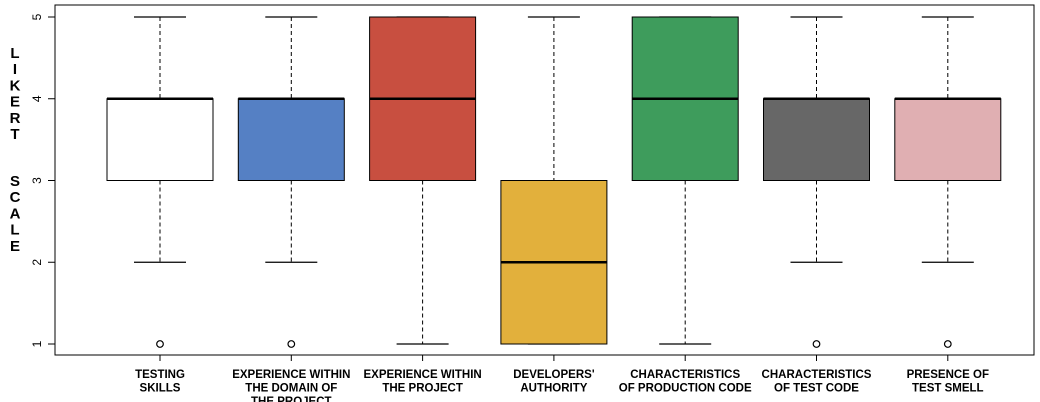  Describe the element at coordinates (15, 181) in the screenshot. I see `y-axis-title-letter: S` at that location.